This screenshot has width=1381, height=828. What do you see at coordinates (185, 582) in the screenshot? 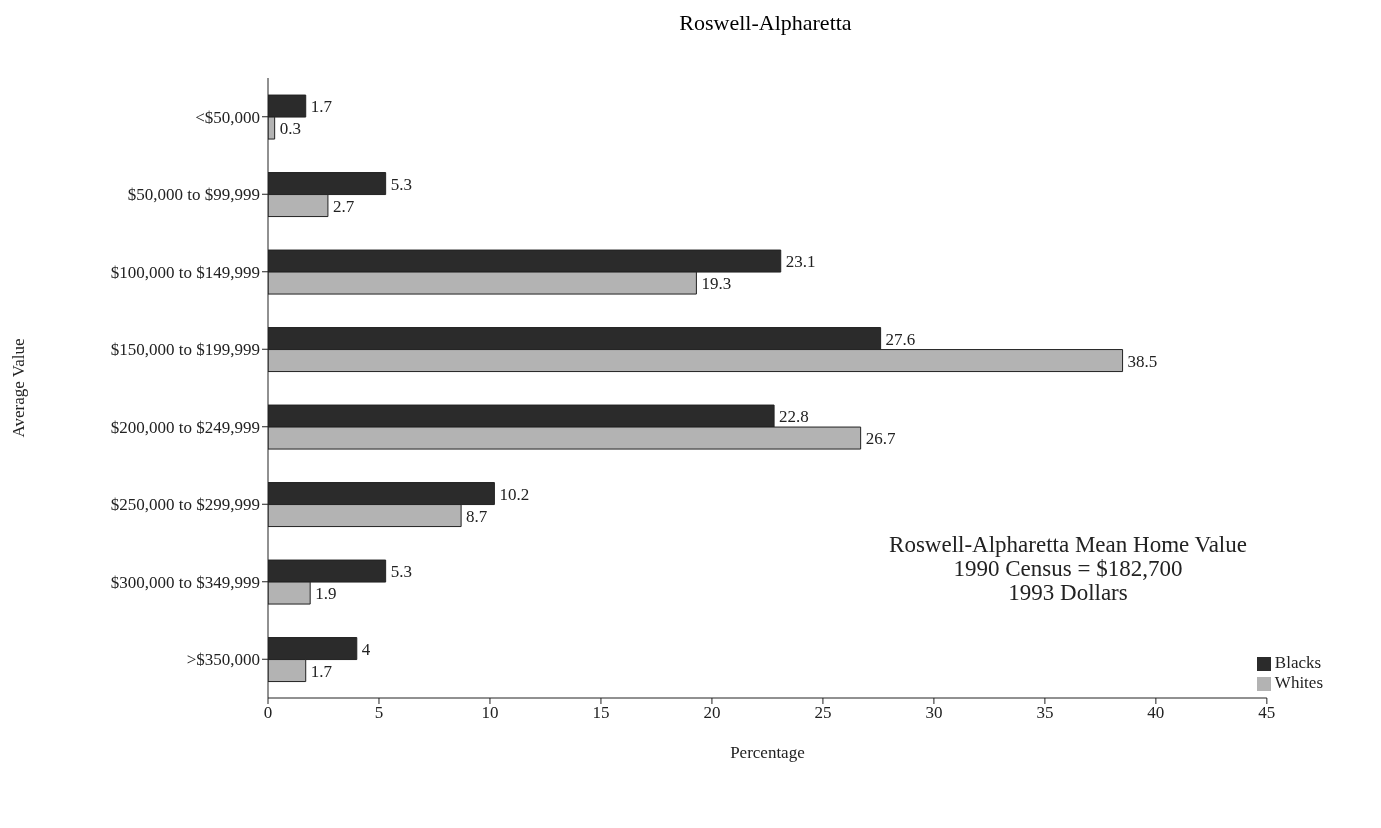
I see `y-tick-label: $300,000 to $349,999` at bounding box center [185, 582].